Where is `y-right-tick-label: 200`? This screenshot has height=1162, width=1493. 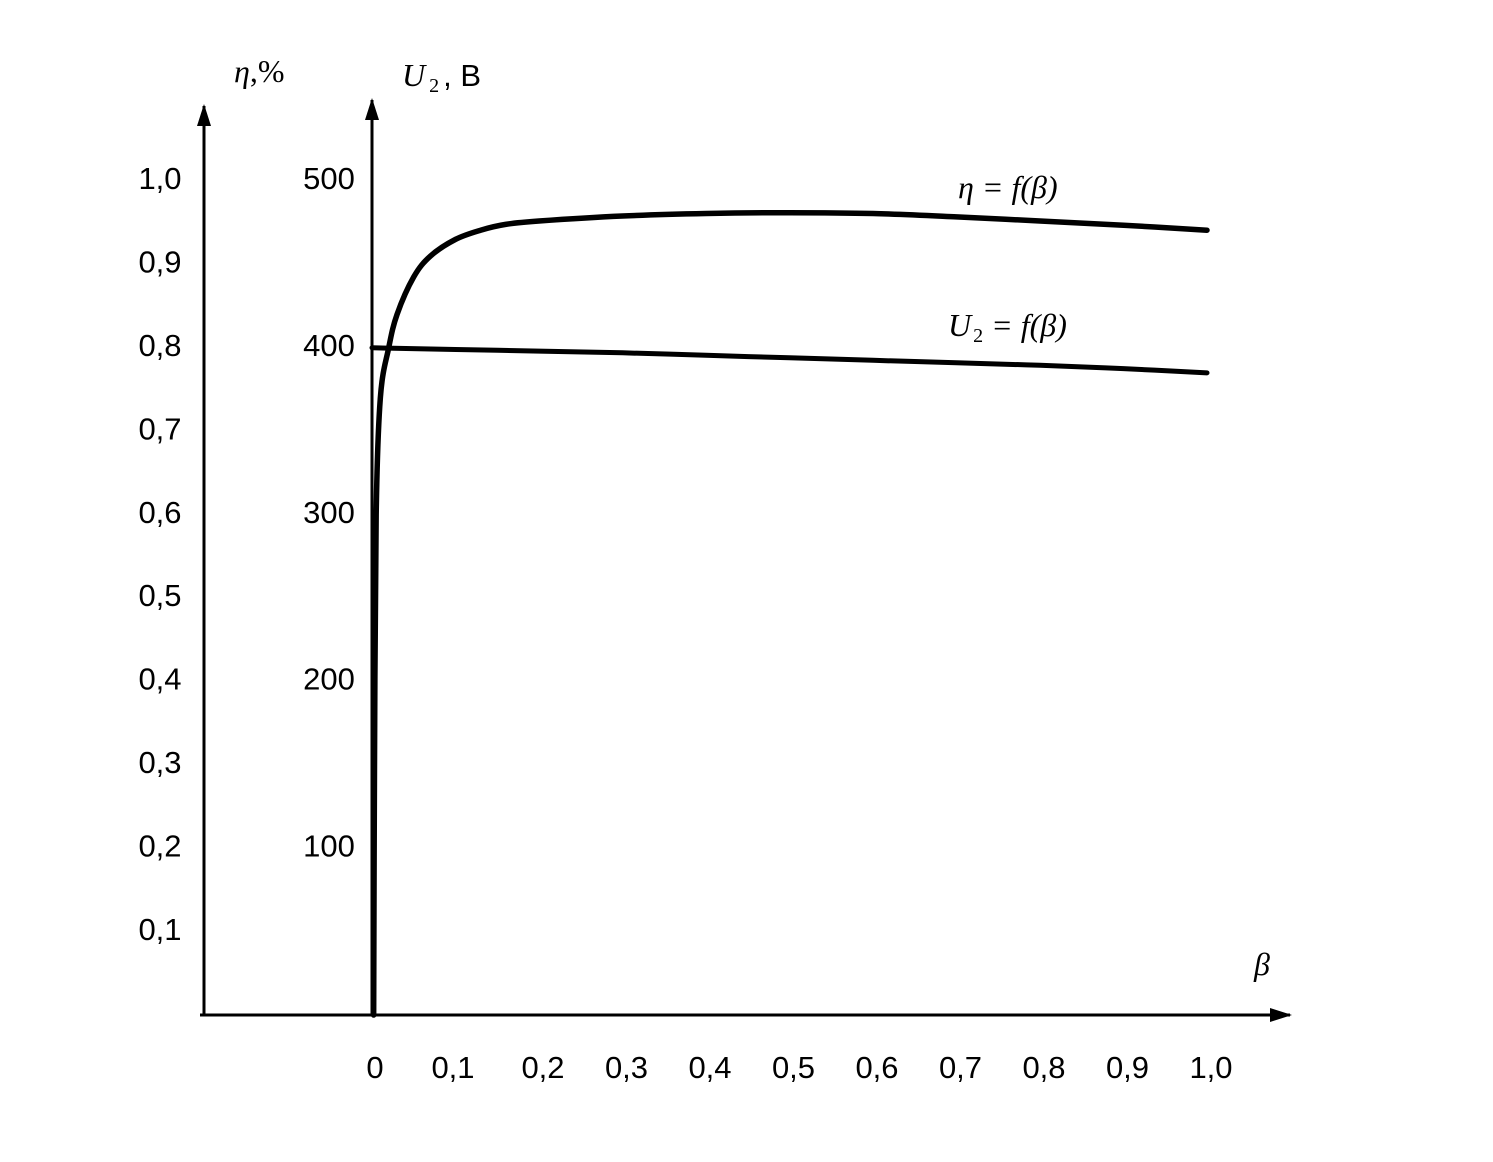 y-right-tick-label: 200 is located at coordinates (329, 679).